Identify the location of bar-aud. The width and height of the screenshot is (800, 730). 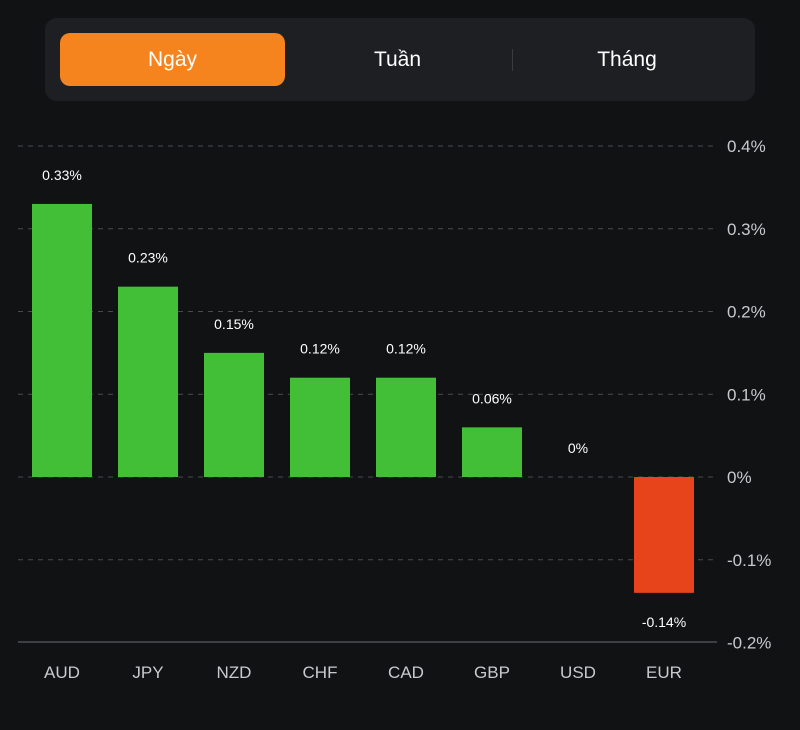
(62, 340).